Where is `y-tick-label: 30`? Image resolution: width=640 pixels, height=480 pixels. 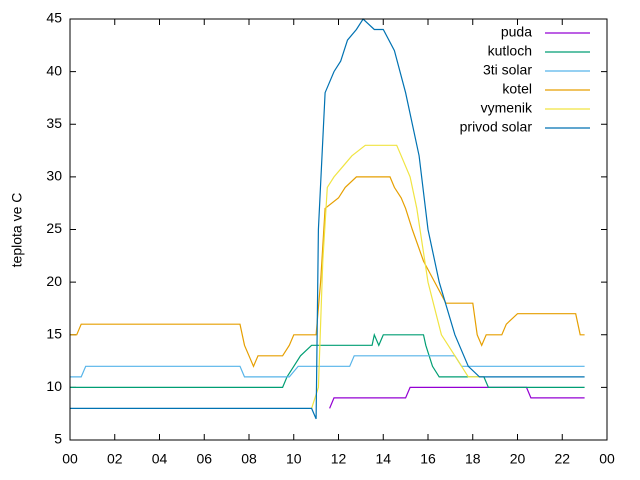
y-tick-label: 30 is located at coordinates (54, 176).